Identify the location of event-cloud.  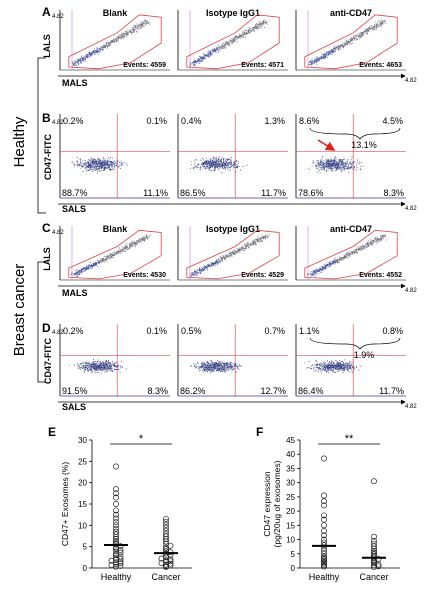
(219, 165).